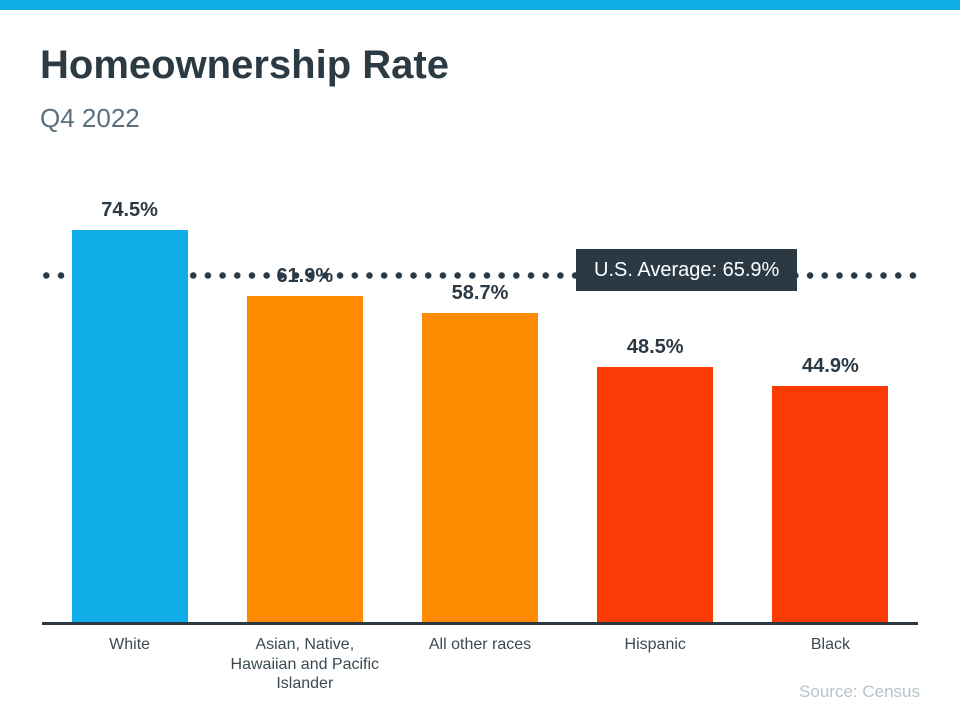  I want to click on category-label-hispanic: Hispanic, so click(655, 644).